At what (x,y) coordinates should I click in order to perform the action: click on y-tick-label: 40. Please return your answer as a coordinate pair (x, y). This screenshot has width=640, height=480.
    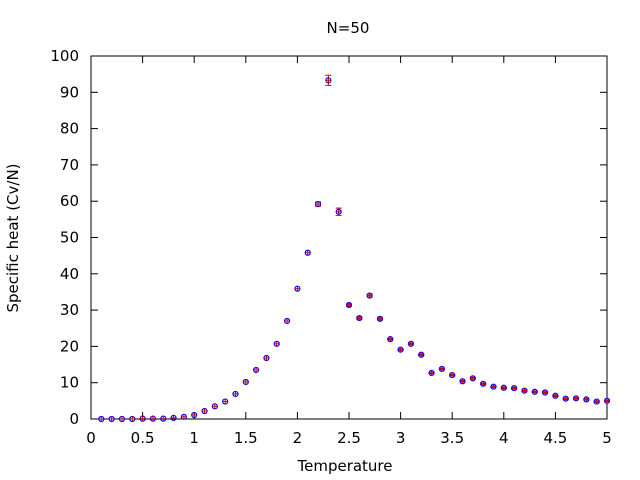
    Looking at the image, I should click on (69, 274).